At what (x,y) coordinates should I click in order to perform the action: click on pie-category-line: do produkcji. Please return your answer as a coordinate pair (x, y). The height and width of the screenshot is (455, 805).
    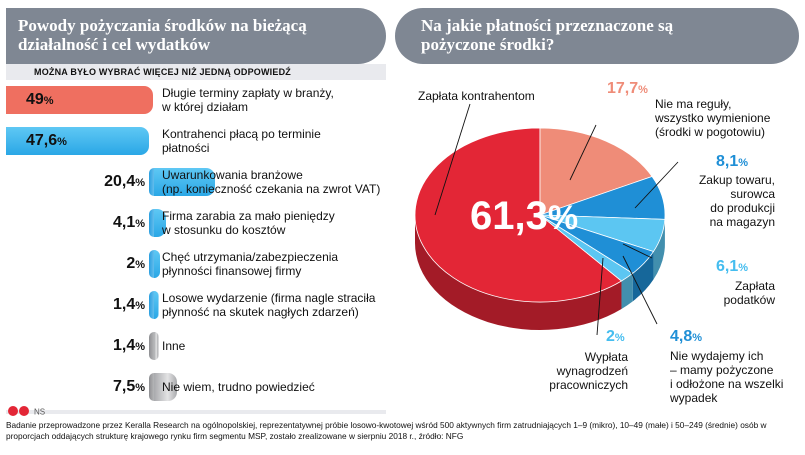
    Looking at the image, I should click on (742, 208).